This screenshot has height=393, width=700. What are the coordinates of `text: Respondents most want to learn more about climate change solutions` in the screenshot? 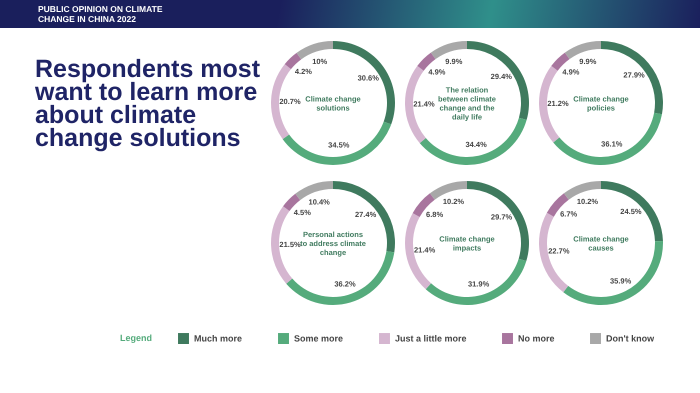 It's located at (148, 103).